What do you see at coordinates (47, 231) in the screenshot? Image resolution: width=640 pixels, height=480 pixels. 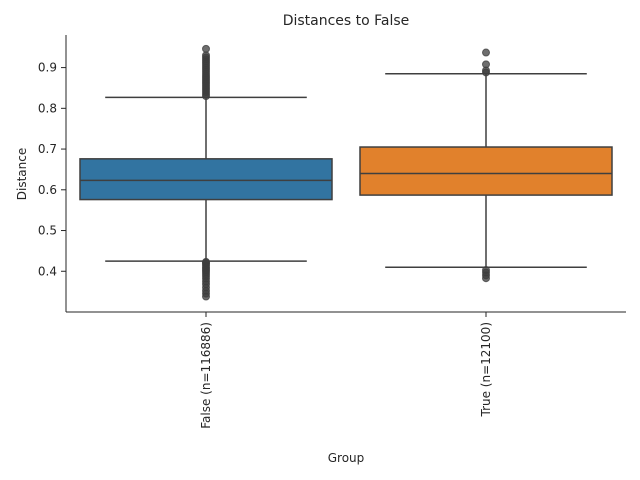 I see `y-tick-label: 0.5` at bounding box center [47, 231].